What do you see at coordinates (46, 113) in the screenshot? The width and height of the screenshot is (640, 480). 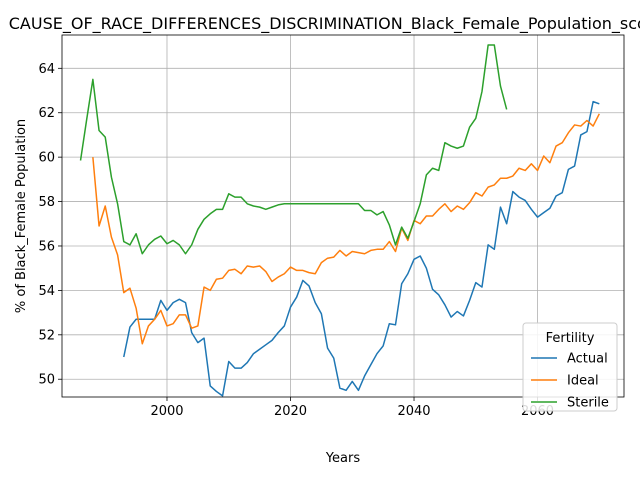 I see `y-tick-label: 62` at bounding box center [46, 113].